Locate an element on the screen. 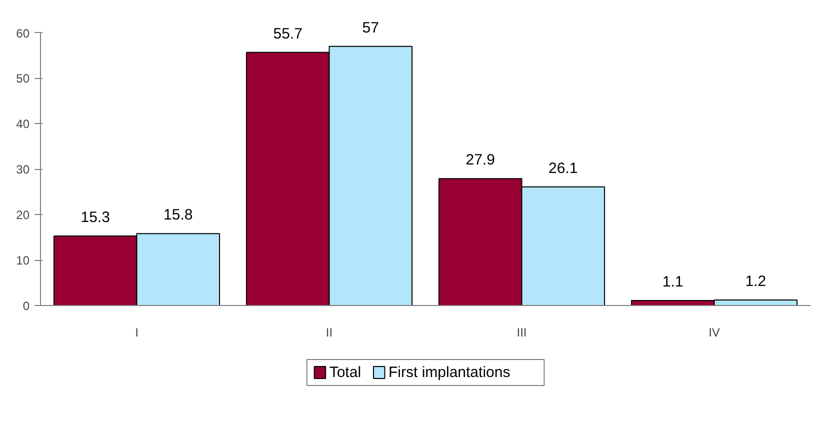  y-tick-label: 30 is located at coordinates (23, 169).